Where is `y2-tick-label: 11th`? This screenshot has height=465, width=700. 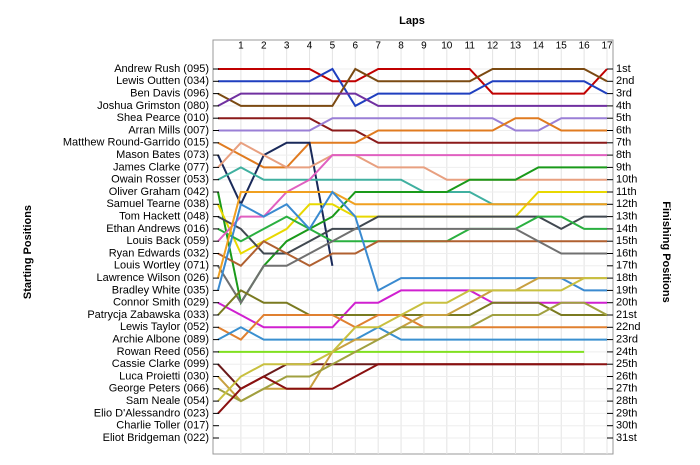
y2-tick-label: 11th is located at coordinates (626, 192).